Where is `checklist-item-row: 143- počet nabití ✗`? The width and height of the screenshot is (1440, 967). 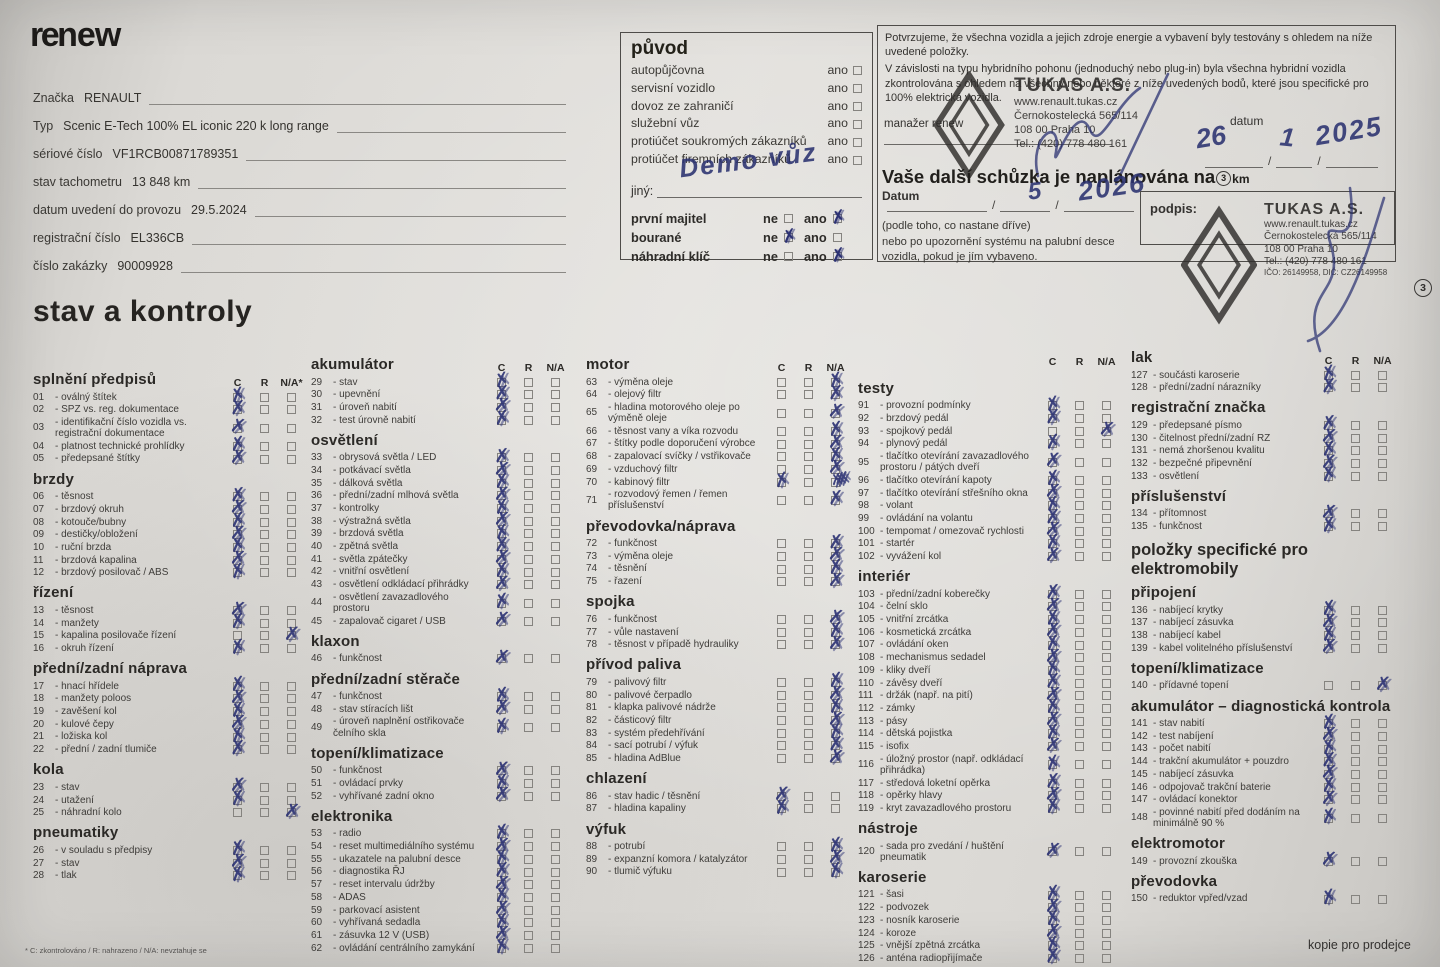
checklist-item-row: 143- počet nabití ✗ is located at coordinates (1263, 748).